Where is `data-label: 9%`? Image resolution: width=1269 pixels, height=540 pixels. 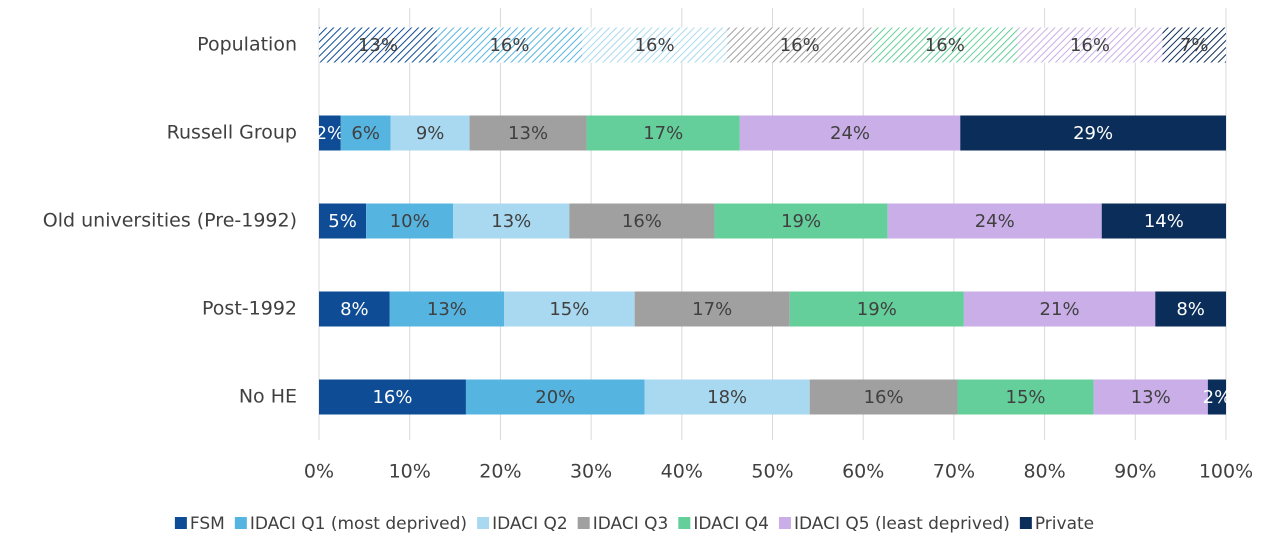 data-label: 9% is located at coordinates (430, 133).